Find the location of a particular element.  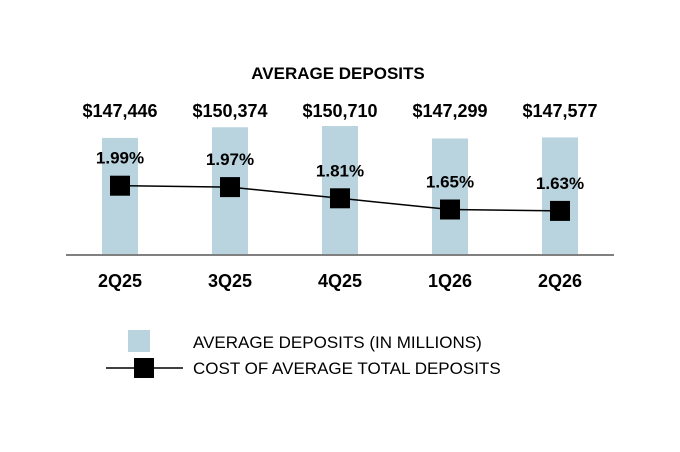

cost-rate-marker-4Q25 is located at coordinates (340, 198).